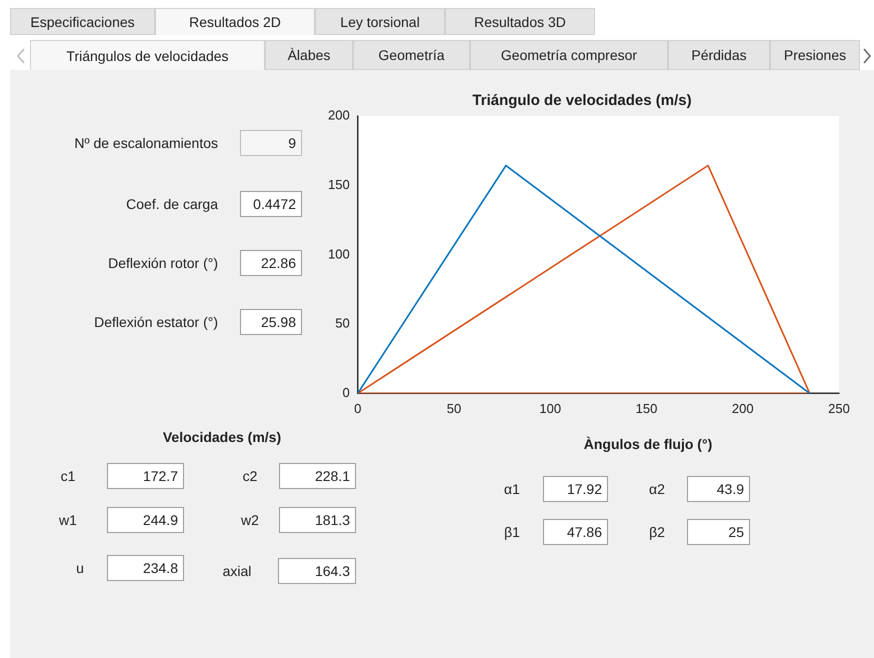 The height and width of the screenshot is (658, 874). Describe the element at coordinates (550, 408) in the screenshot. I see `x-tick-label: 100` at that location.